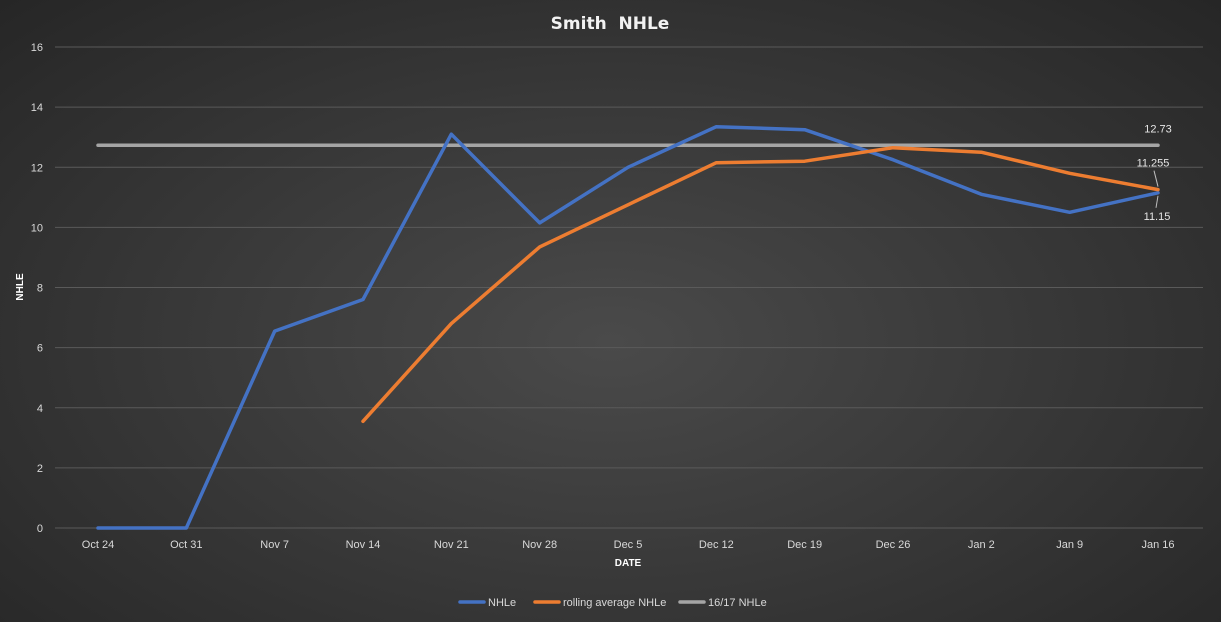  I want to click on x-tick-label: Nov 28, so click(539, 545).